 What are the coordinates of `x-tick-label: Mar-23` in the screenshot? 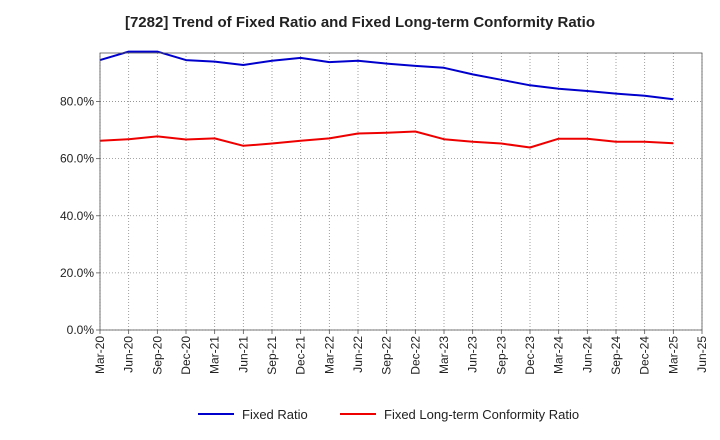 It's located at (444, 355).